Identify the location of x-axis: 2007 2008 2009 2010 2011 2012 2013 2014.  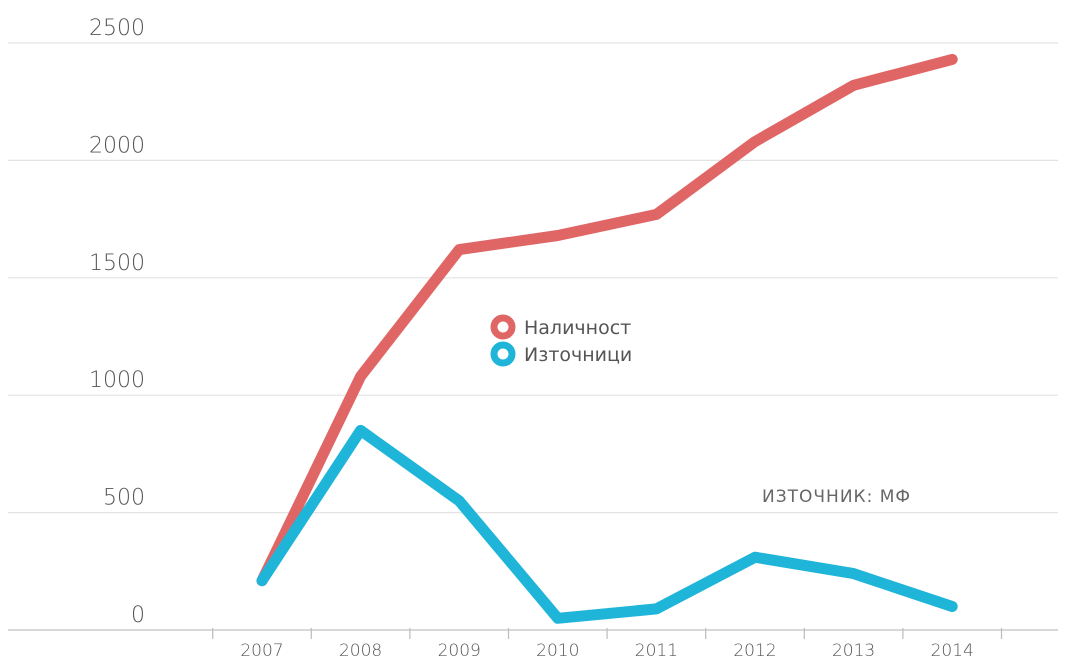
(607, 643).